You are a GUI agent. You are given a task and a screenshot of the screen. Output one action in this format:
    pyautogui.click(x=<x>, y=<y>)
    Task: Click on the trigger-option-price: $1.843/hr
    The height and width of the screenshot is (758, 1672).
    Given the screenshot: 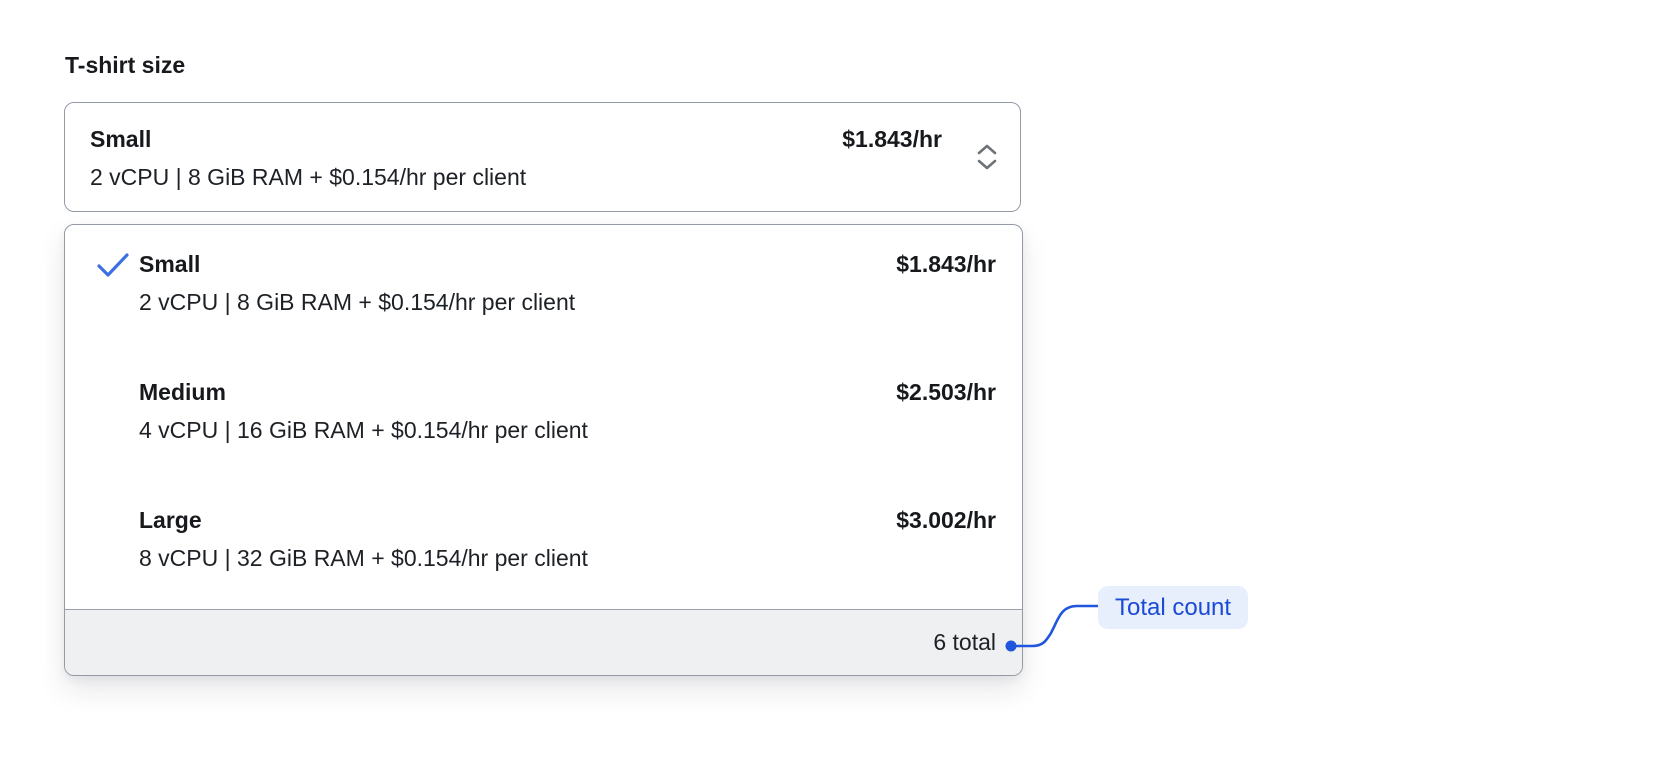 What is the action you would take?
    pyautogui.click(x=892, y=139)
    